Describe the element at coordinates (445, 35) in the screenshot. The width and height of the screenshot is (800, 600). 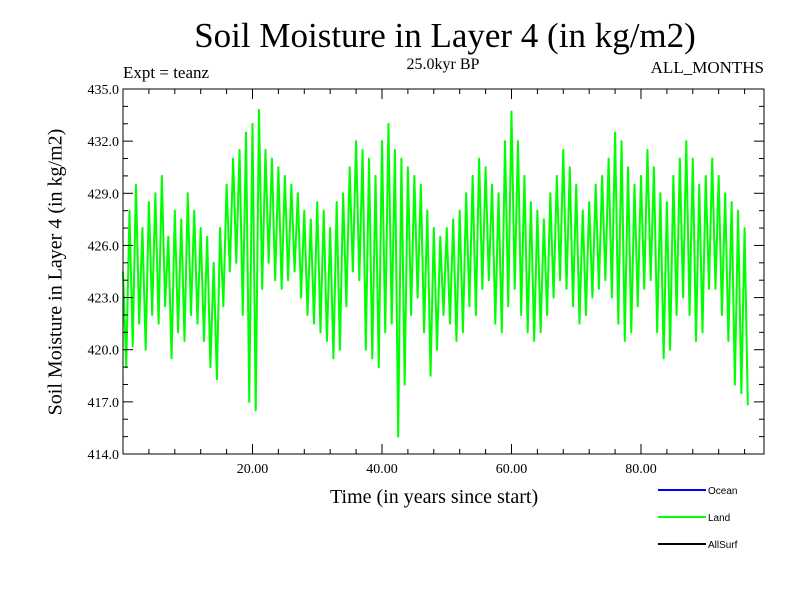
I see `chart-title: Soil Moisture in Layer 4 (in kg/m2)` at that location.